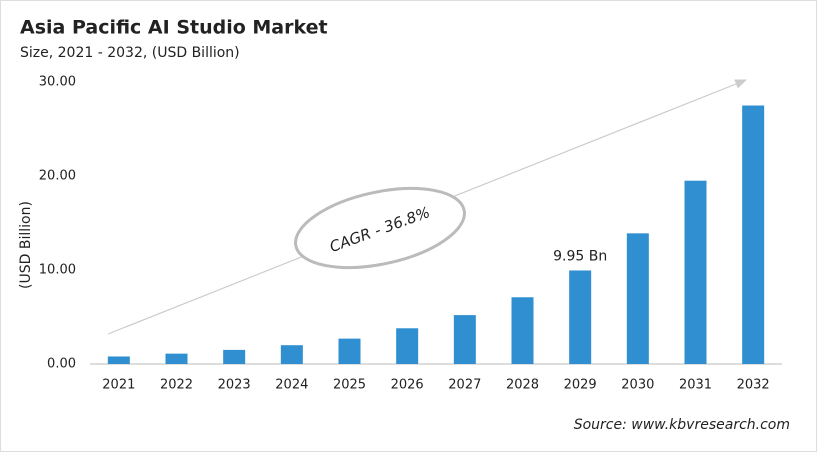  Describe the element at coordinates (522, 385) in the screenshot. I see `x-tick-label: 2028` at that location.